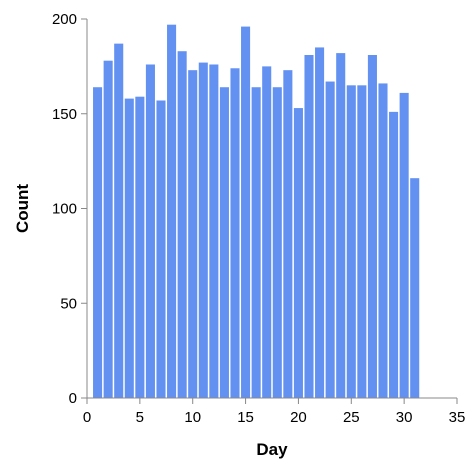 The width and height of the screenshot is (474, 473). I want to click on y-tick-label: 50, so click(68, 303).